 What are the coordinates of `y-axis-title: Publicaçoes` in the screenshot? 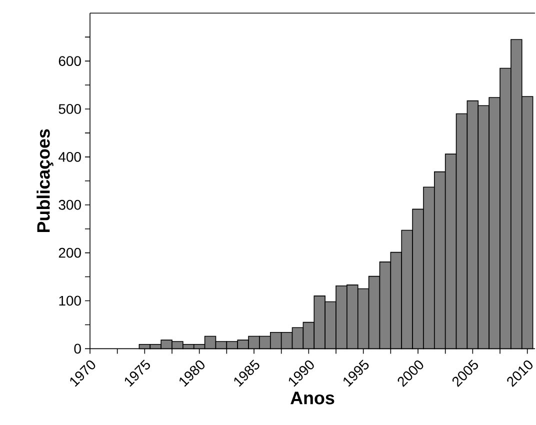 It's located at (45, 180).